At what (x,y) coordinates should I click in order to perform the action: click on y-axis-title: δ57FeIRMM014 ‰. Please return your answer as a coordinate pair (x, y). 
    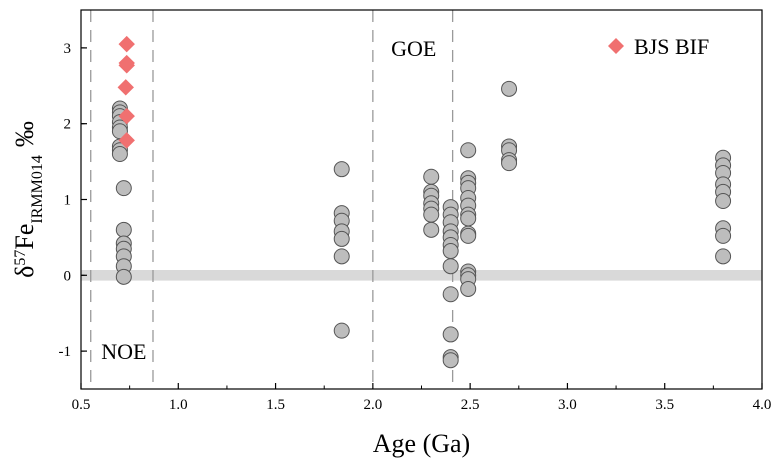
    Looking at the image, I should click on (28, 199).